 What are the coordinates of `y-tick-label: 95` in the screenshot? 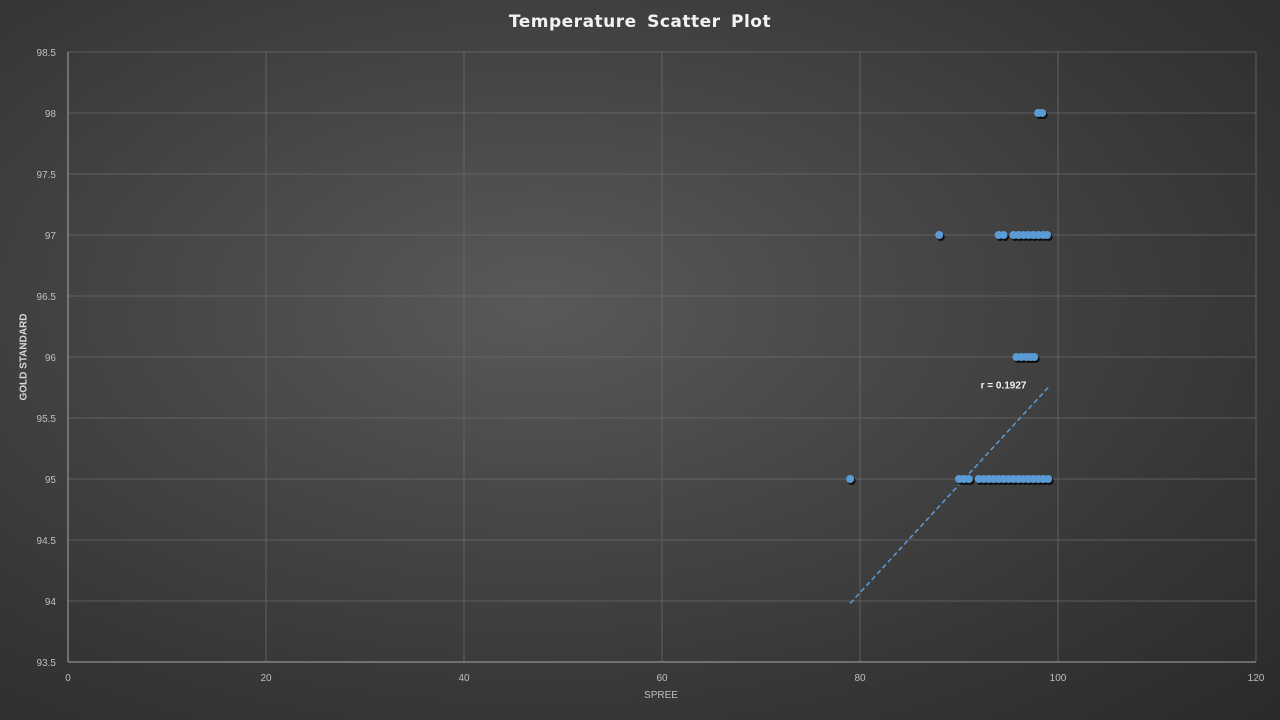 It's located at (51, 480).